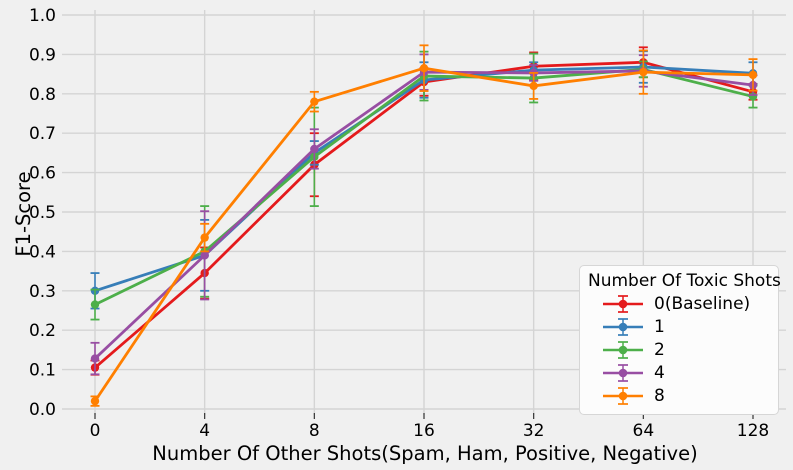 This screenshot has height=470, width=793. Describe the element at coordinates (23, 214) in the screenshot. I see `y-axis-label: F1-Score` at that location.